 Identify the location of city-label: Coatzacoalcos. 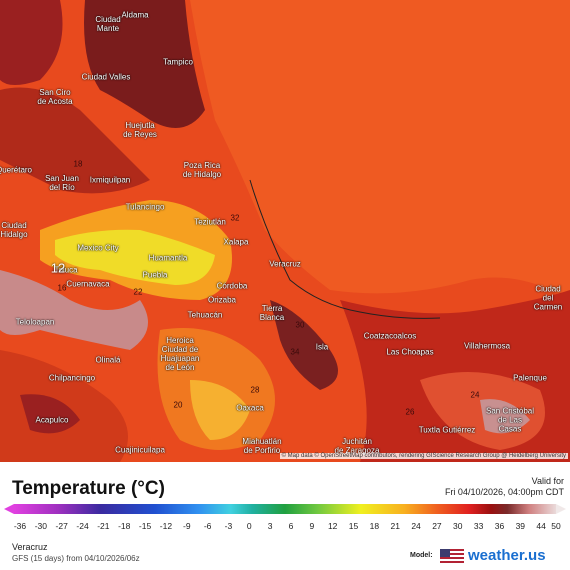
(390, 336).